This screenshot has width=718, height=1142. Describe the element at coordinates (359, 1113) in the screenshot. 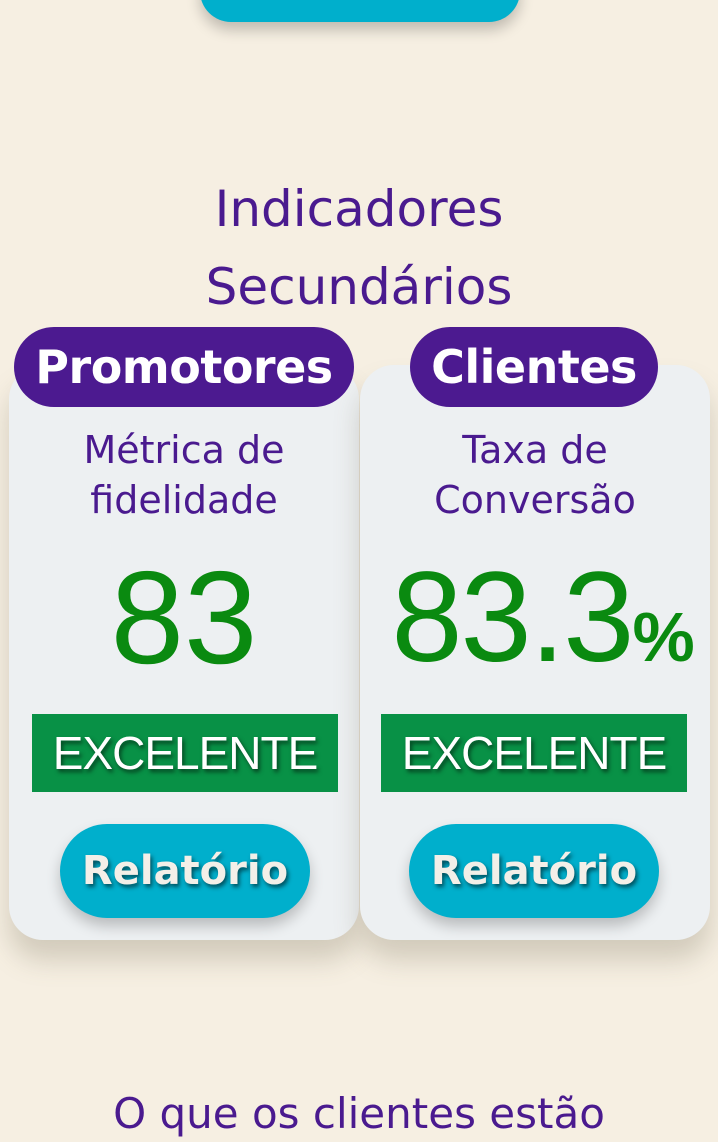

I see `testimonials-heading: O que os clientes estão` at that location.